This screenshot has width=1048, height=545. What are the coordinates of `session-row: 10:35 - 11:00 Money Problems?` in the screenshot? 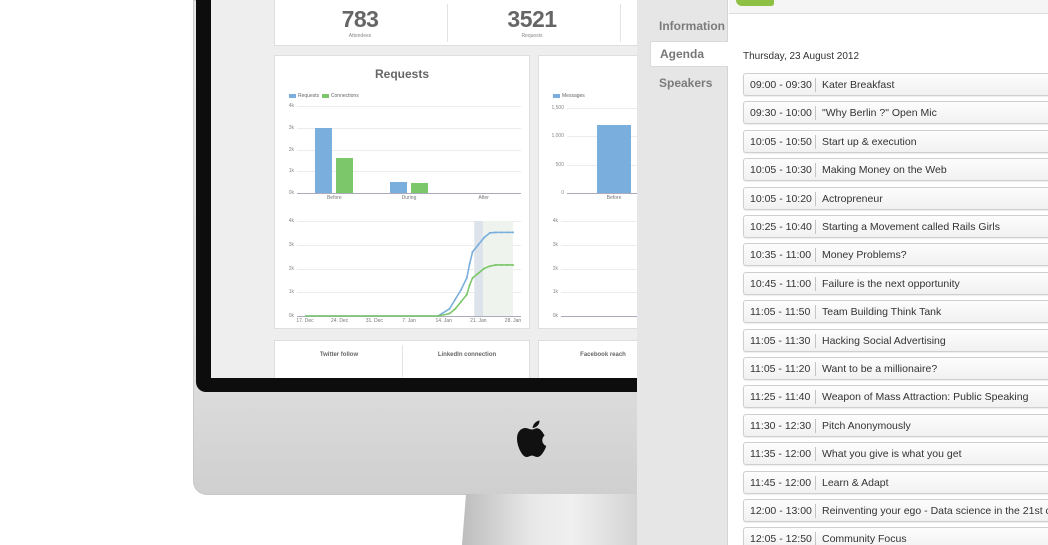 It's located at (895, 255).